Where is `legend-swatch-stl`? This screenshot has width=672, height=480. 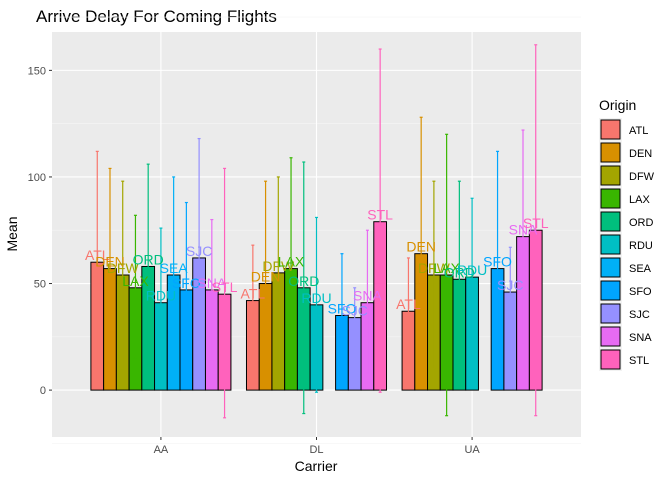
legend-swatch-stl is located at coordinates (610, 359).